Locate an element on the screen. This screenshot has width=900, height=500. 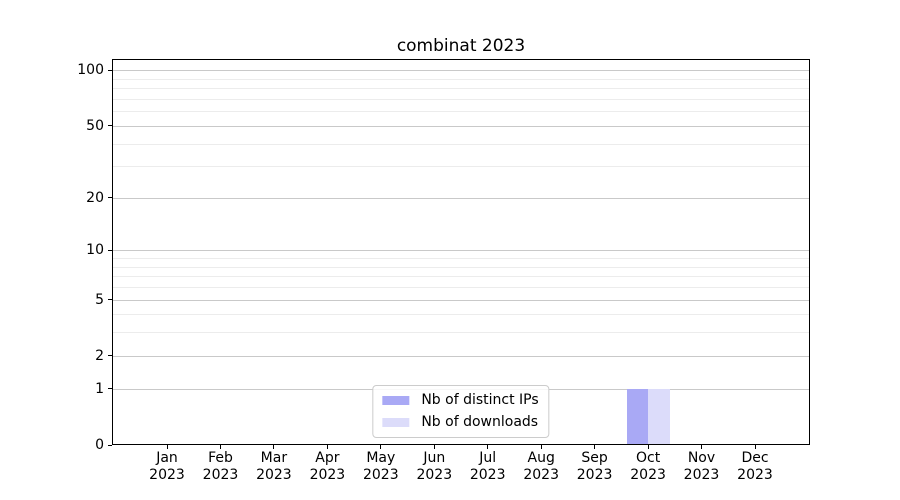
bar-nb-of-distinct-ips is located at coordinates (637, 416).